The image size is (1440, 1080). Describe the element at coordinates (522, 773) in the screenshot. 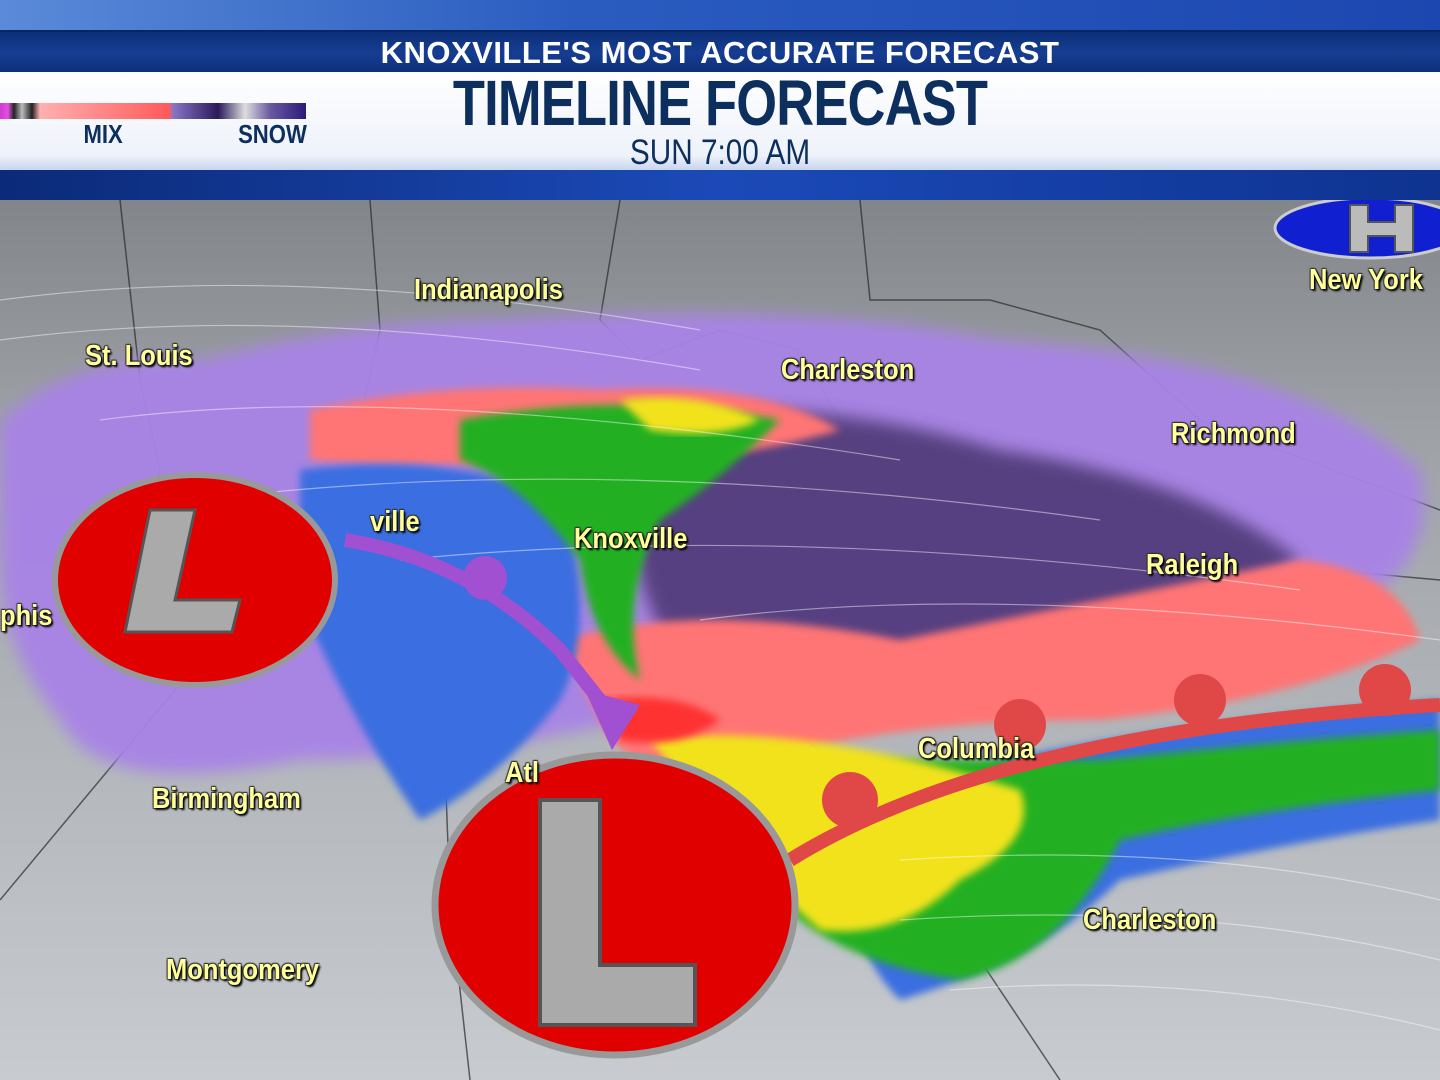

I see `city-label: Atl` at that location.